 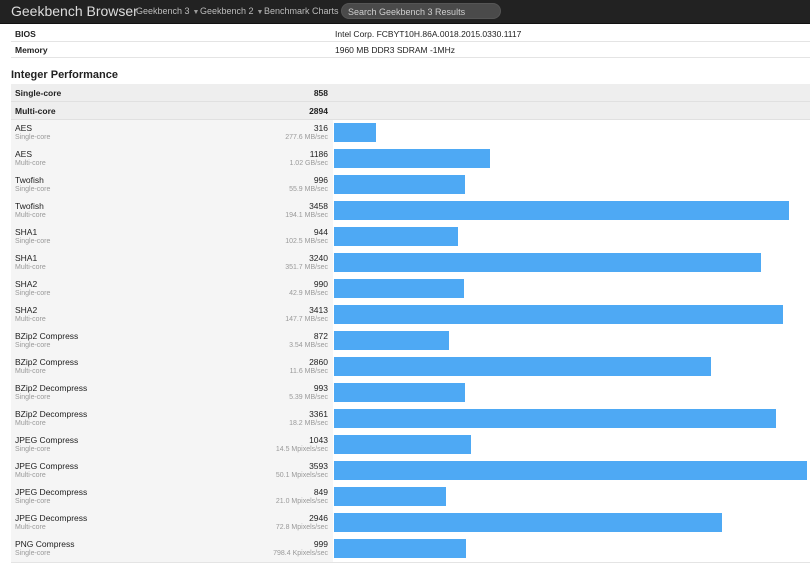 I want to click on benchmark-throughput: 798.4 Kpixels/sec, so click(x=300, y=553).